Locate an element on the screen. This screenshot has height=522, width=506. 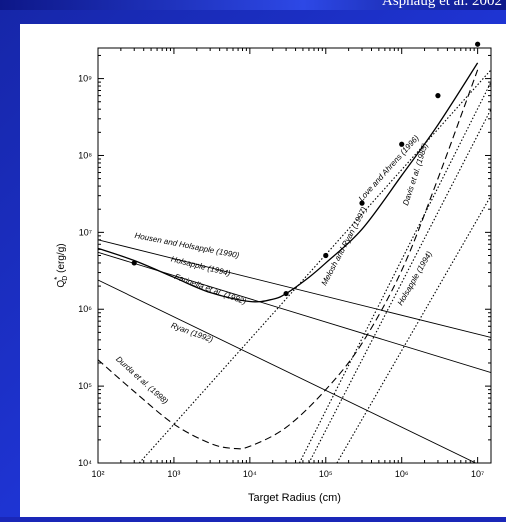
y-tick-label: 10⁴ is located at coordinates (85, 463).